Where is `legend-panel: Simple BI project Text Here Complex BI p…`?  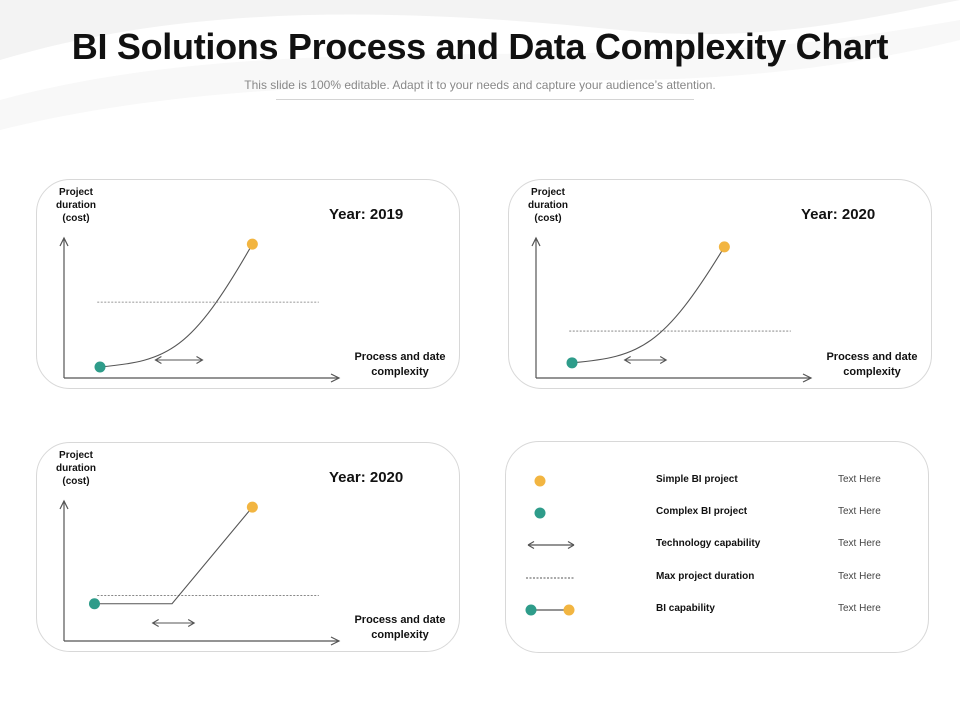 legend-panel: Simple BI project Text Here Complex BI p… is located at coordinates (717, 547).